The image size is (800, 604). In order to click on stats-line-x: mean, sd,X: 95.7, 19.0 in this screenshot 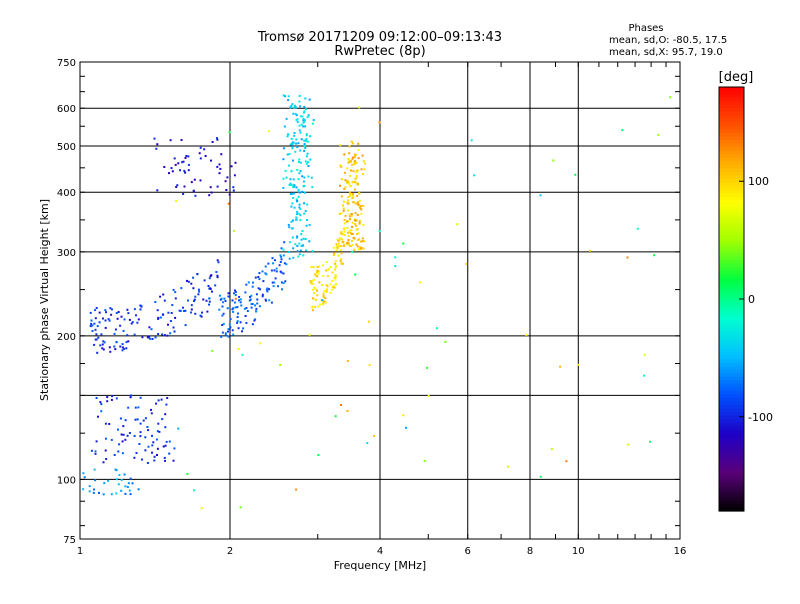, I will do `click(666, 52)`.